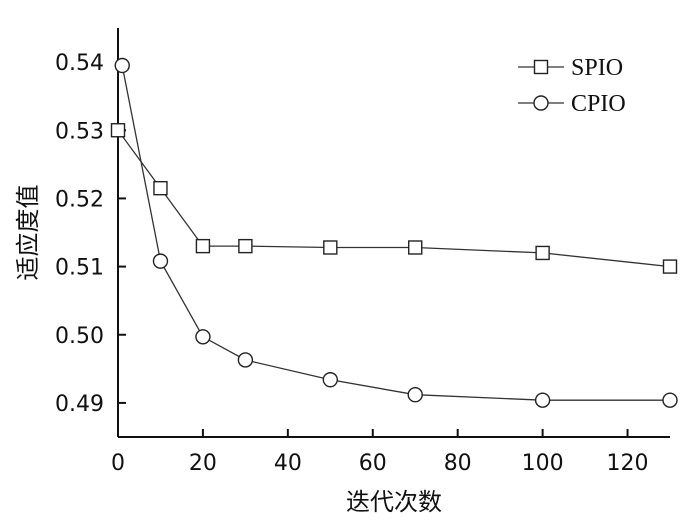  I want to click on x-tick-label: 20, so click(203, 463).